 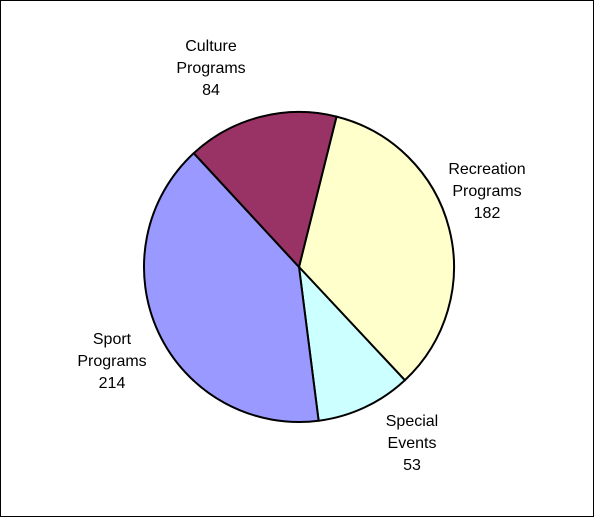 I want to click on slice-label-recreation-line2: Programs, so click(x=487, y=191).